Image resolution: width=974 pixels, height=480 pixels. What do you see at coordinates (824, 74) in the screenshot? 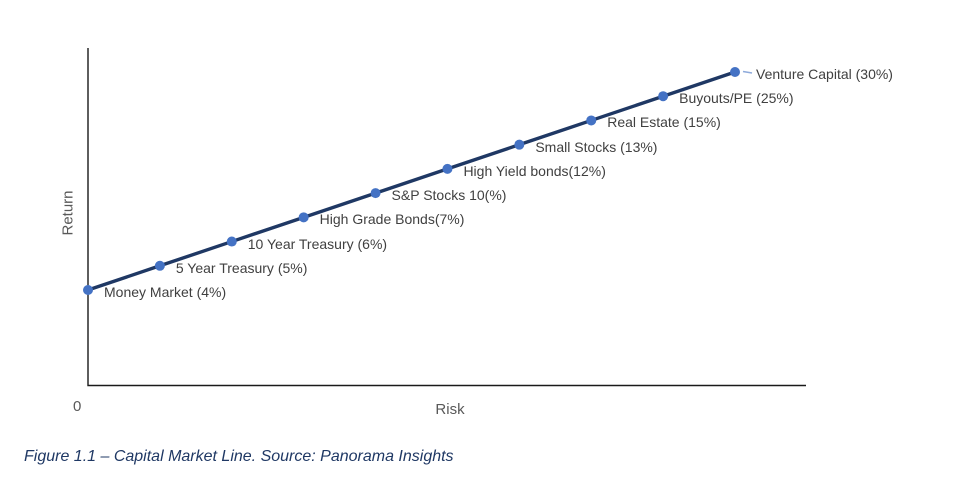
I see `data-point-label: Venture Capital (30%)` at bounding box center [824, 74].